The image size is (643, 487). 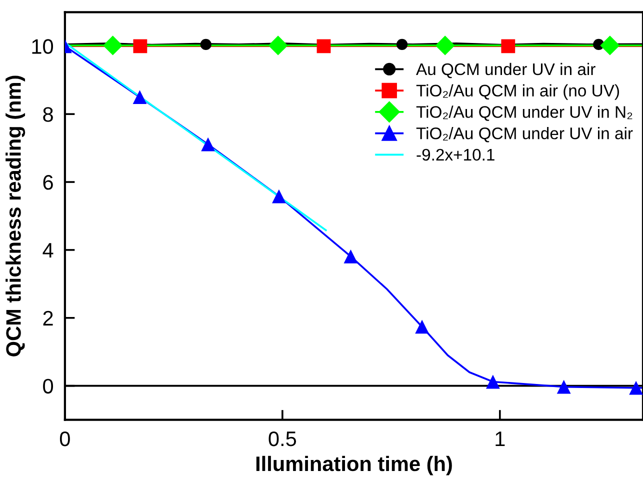 I want to click on legend-label: -9.2x+10.1, so click(x=455, y=154).